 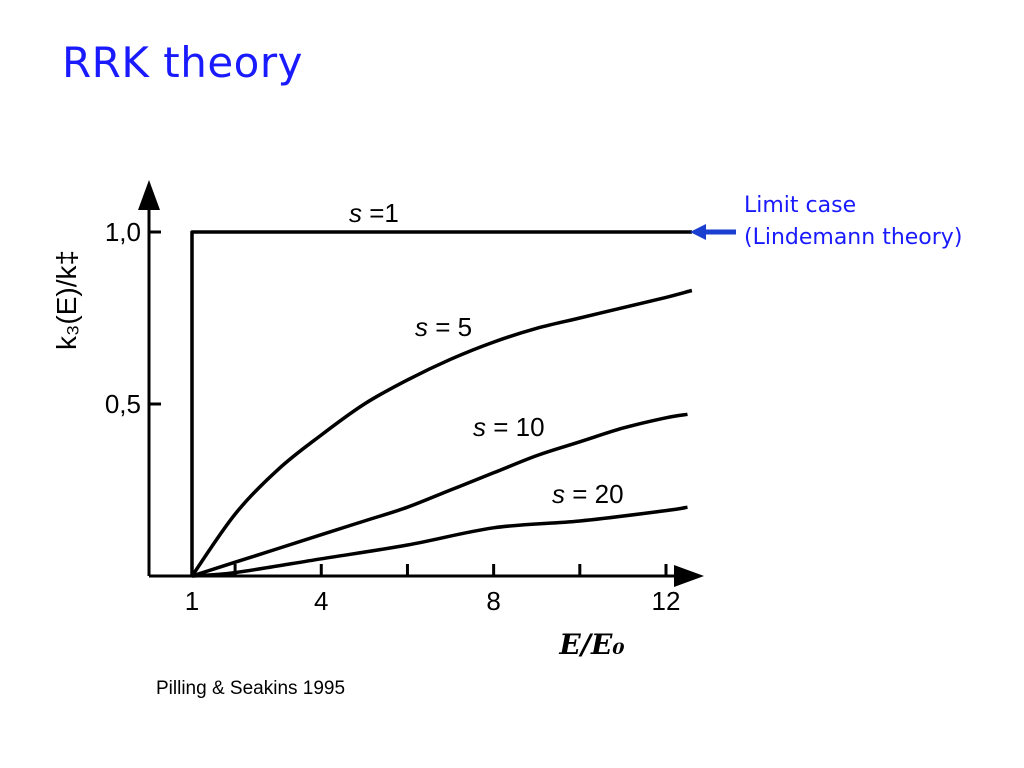 What do you see at coordinates (66, 300) in the screenshot?
I see `y-axis-label: k₃(E)/k‡` at bounding box center [66, 300].